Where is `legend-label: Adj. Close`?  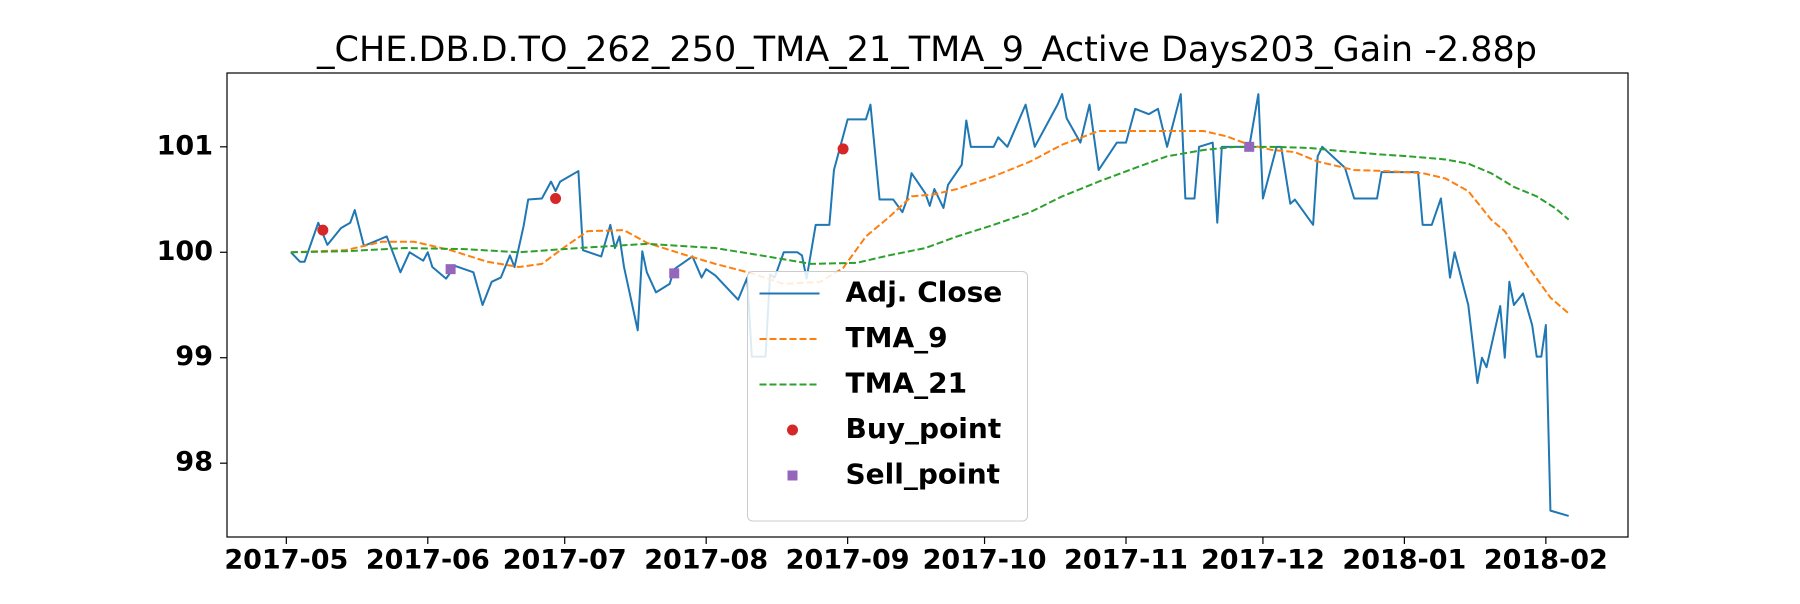
legend-label: Adj. Close is located at coordinates (924, 292).